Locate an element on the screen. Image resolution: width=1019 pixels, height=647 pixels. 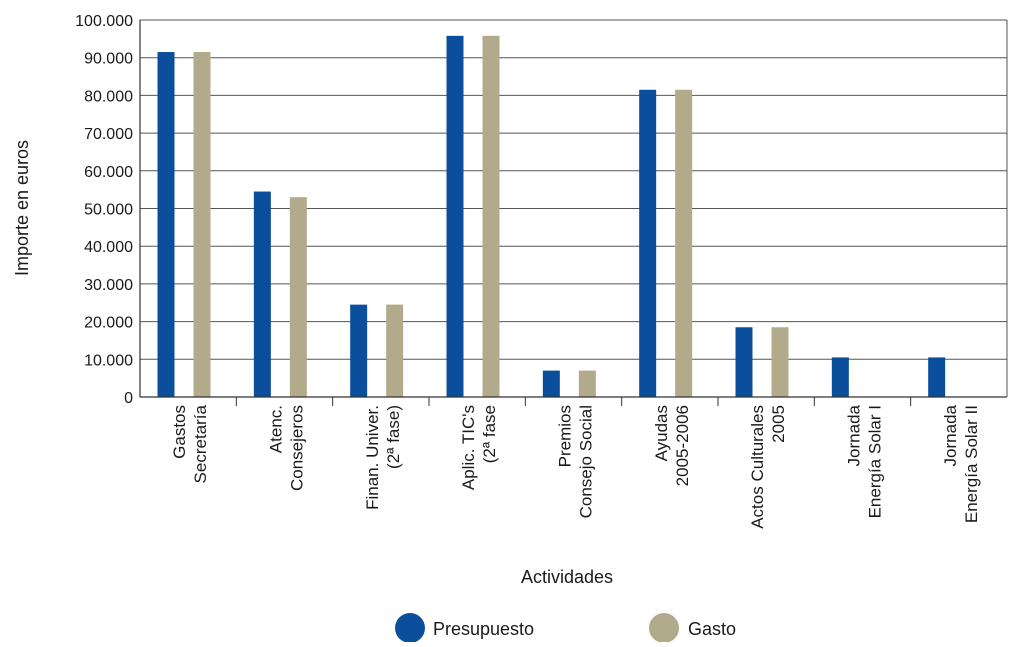
y-tick-label: 10.000 is located at coordinates (108, 360).